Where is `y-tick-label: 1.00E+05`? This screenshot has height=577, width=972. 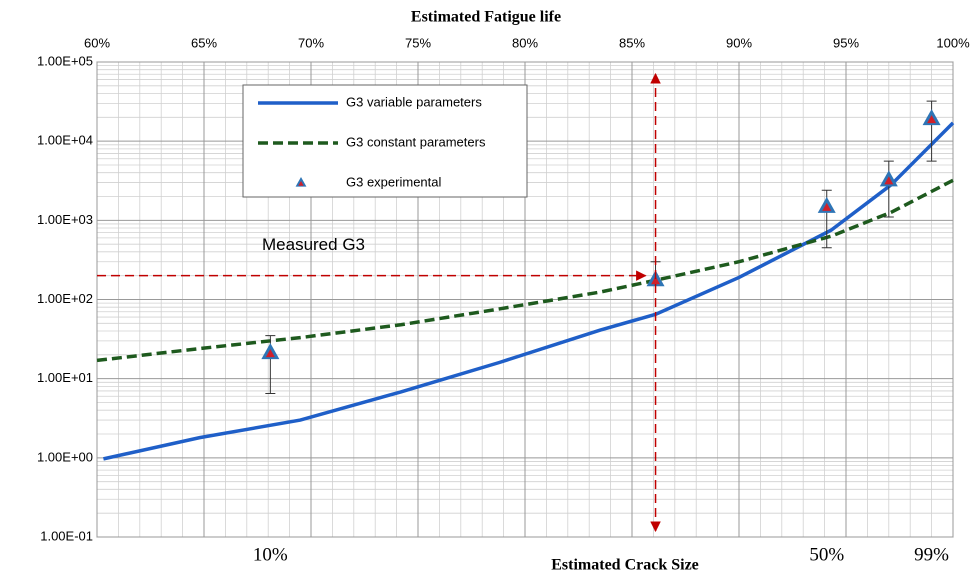
y-tick-label: 1.00E+05 is located at coordinates (65, 60).